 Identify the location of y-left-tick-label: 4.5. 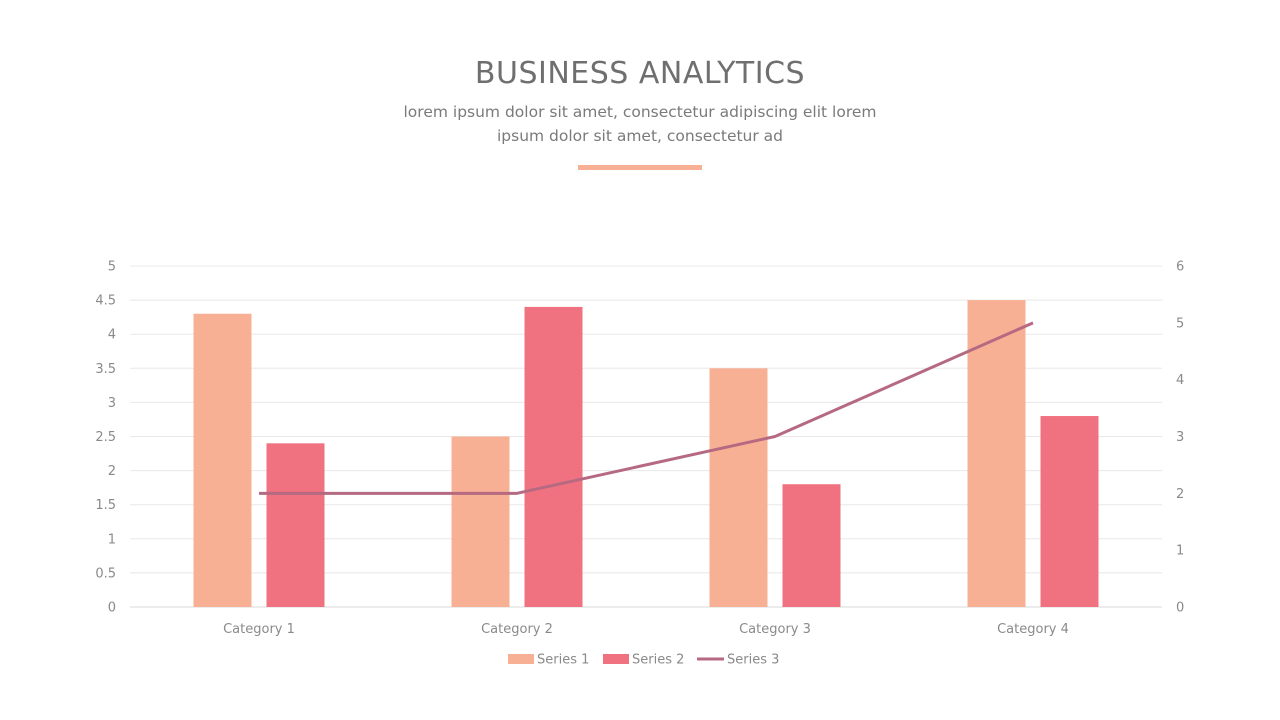
(105, 301).